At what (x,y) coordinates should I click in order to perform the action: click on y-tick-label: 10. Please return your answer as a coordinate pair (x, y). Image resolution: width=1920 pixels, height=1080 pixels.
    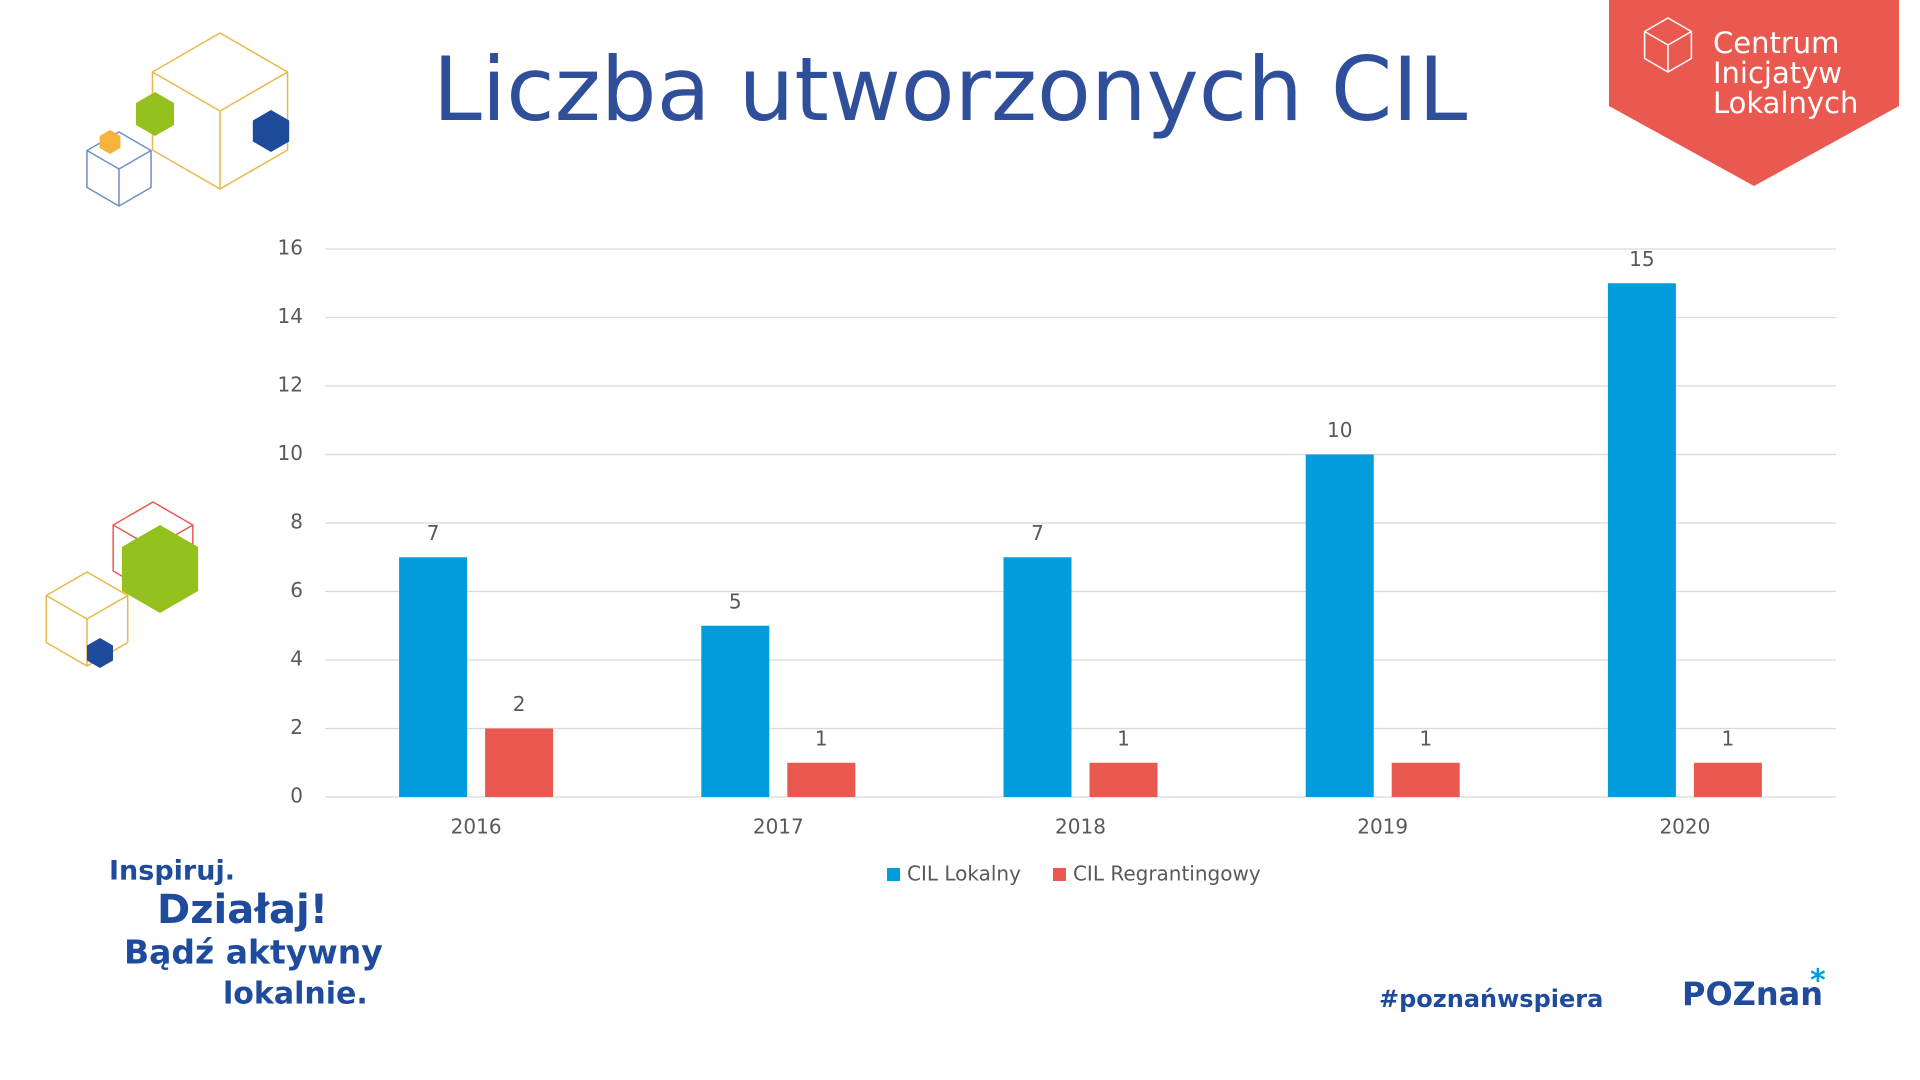
    Looking at the image, I should click on (290, 453).